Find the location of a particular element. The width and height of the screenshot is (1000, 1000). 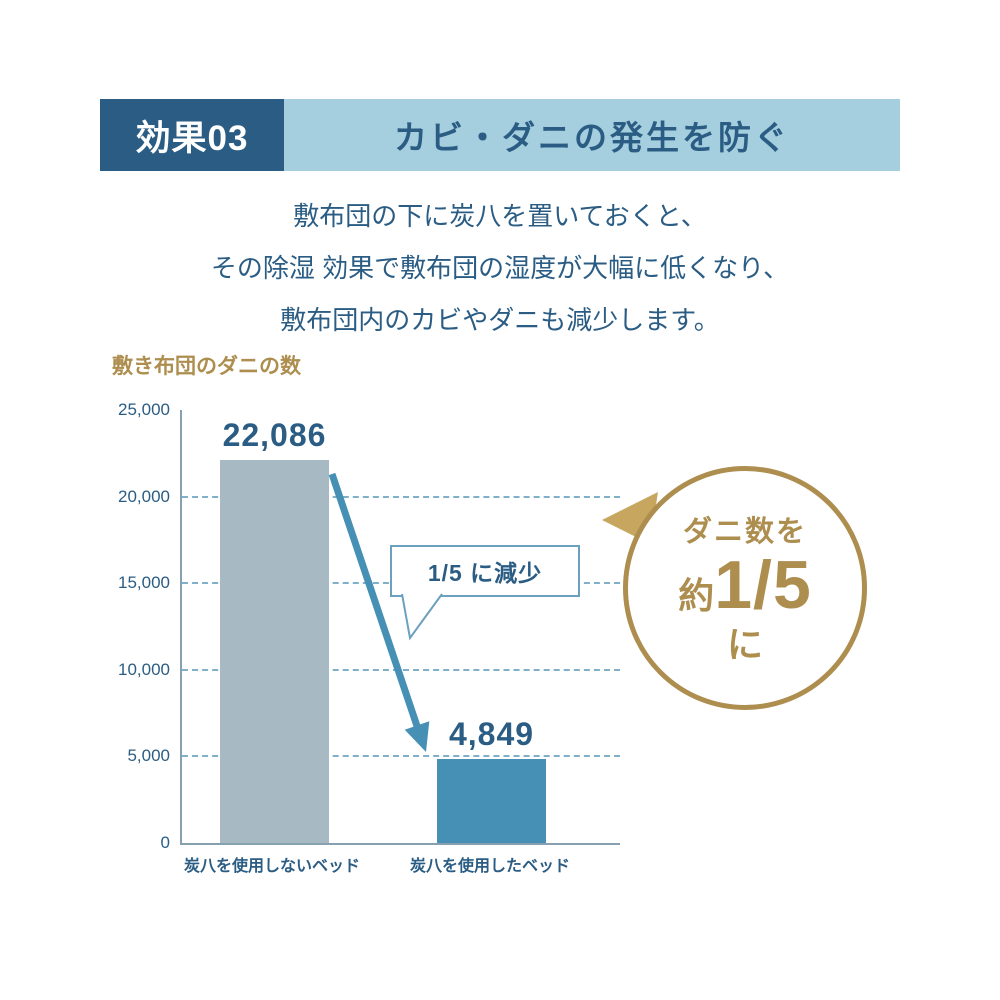

x-axis-label: 炭八を使用したベッド is located at coordinates (489, 866).